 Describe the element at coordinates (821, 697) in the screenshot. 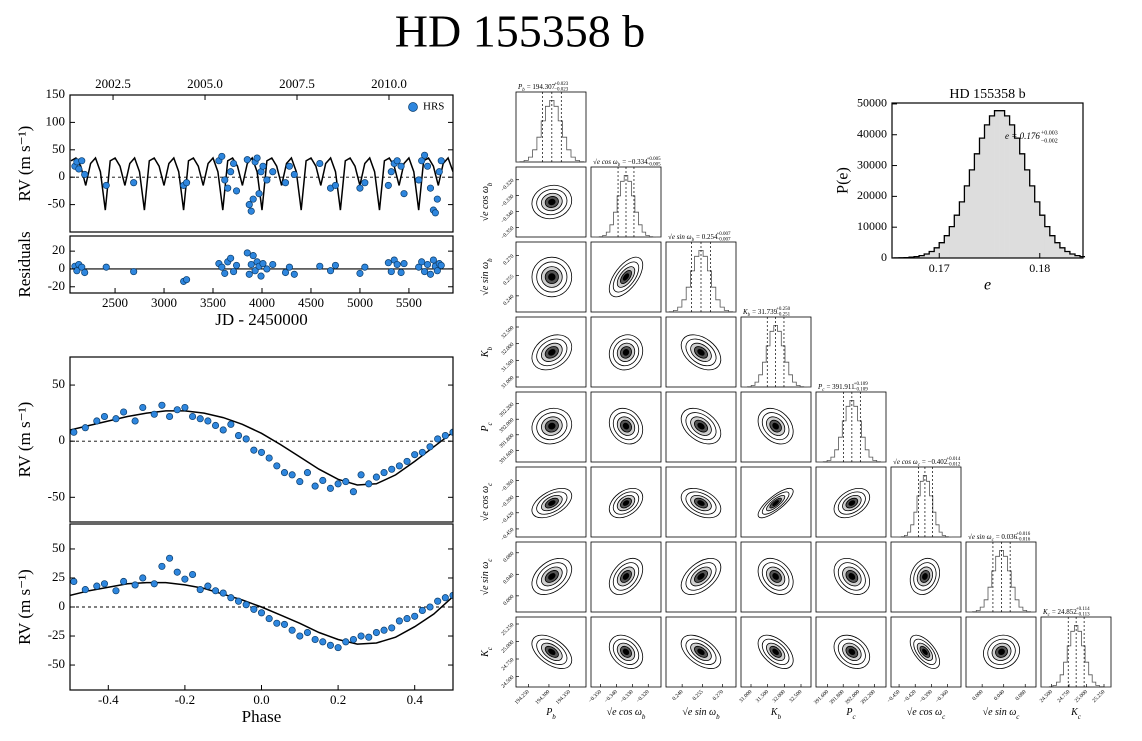

I see `x-tick-label: 391.600` at that location.